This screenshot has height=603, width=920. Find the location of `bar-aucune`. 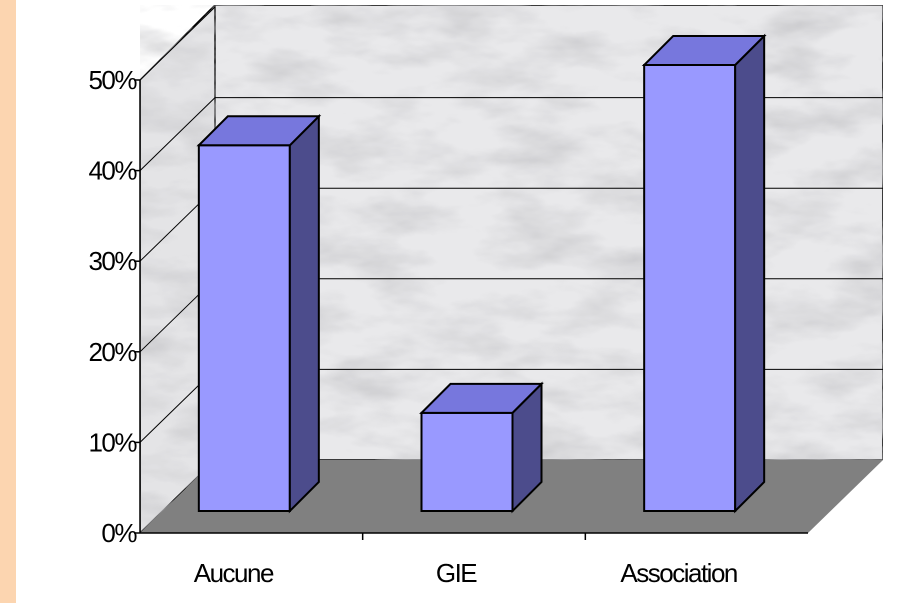

bar-aucune is located at coordinates (259, 313).